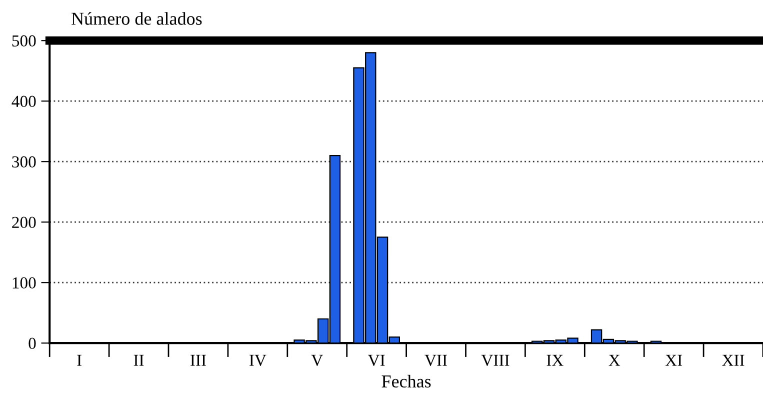  I want to click on x-axis-title: Fechas, so click(406, 381).